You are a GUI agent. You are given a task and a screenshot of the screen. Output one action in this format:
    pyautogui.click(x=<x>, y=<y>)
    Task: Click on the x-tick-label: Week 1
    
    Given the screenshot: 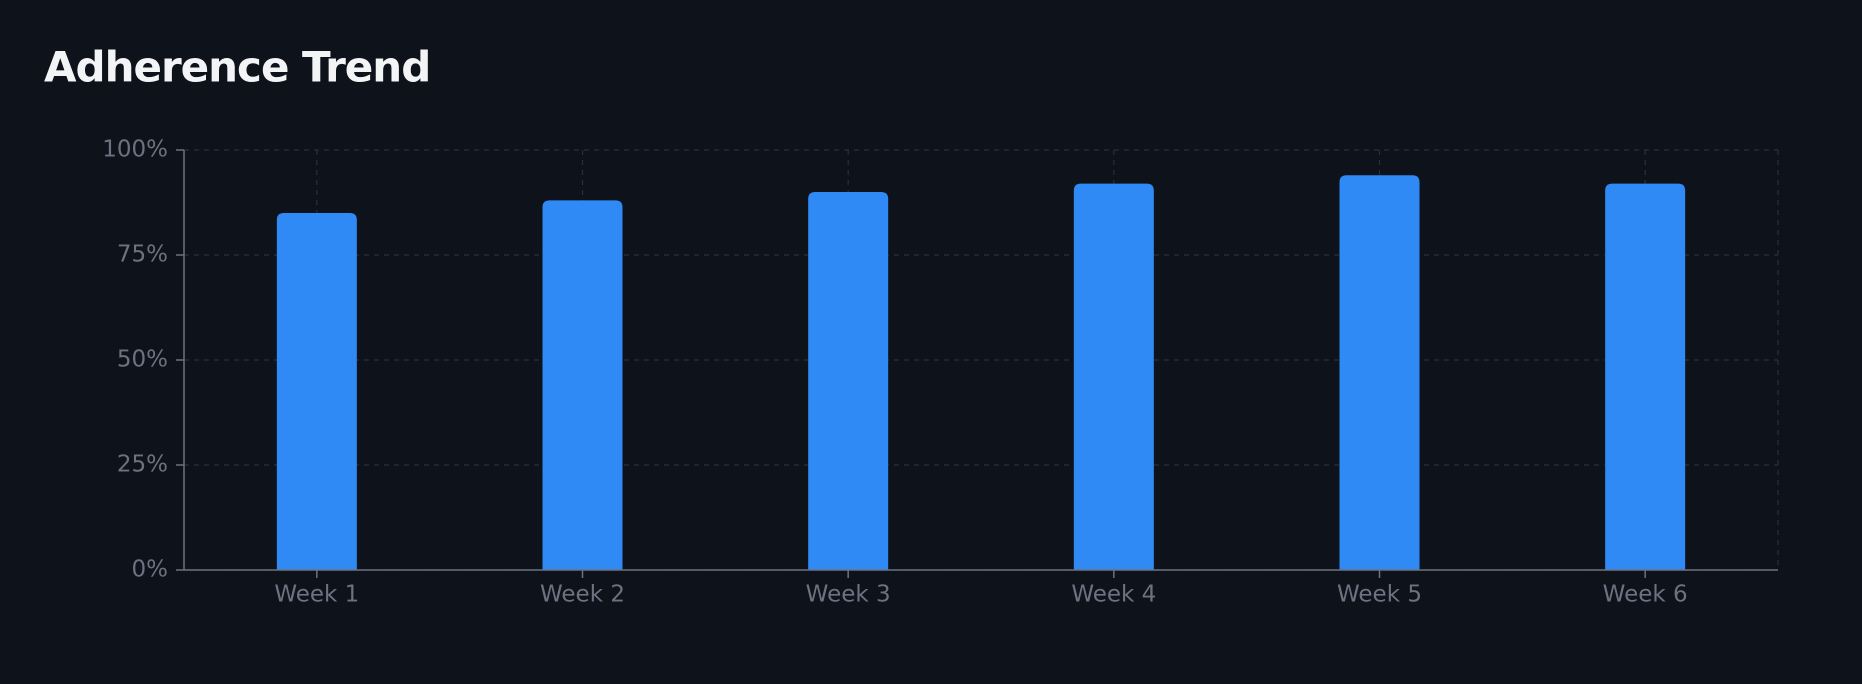 What is the action you would take?
    pyautogui.click(x=316, y=595)
    